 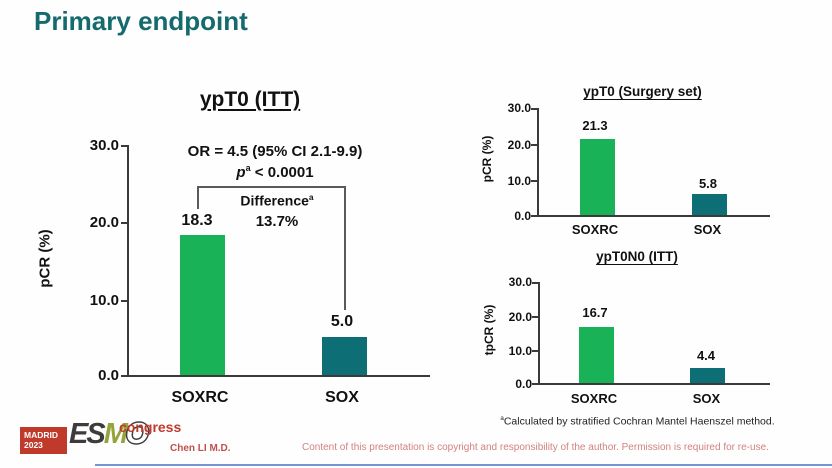 What do you see at coordinates (342, 397) in the screenshot?
I see `category-label-sox-itt: SOX` at bounding box center [342, 397].